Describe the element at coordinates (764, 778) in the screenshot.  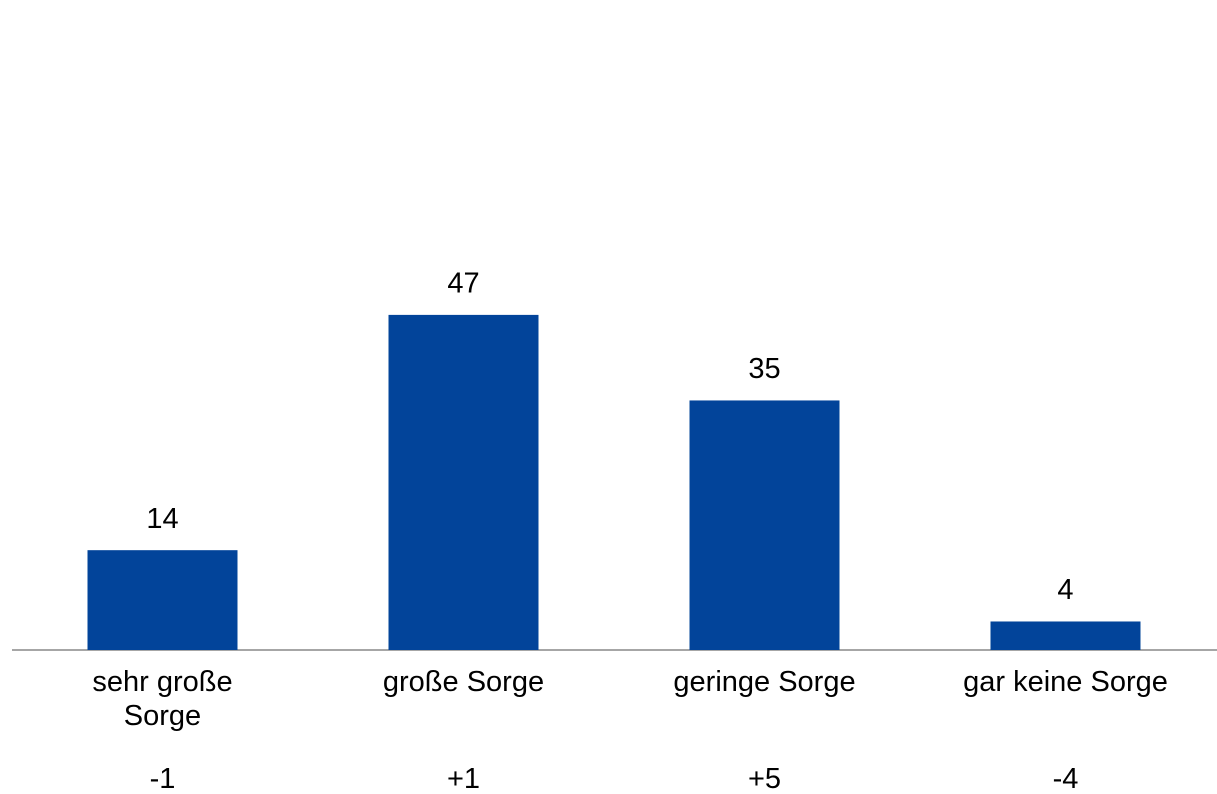
I see `change-label: +5` at that location.